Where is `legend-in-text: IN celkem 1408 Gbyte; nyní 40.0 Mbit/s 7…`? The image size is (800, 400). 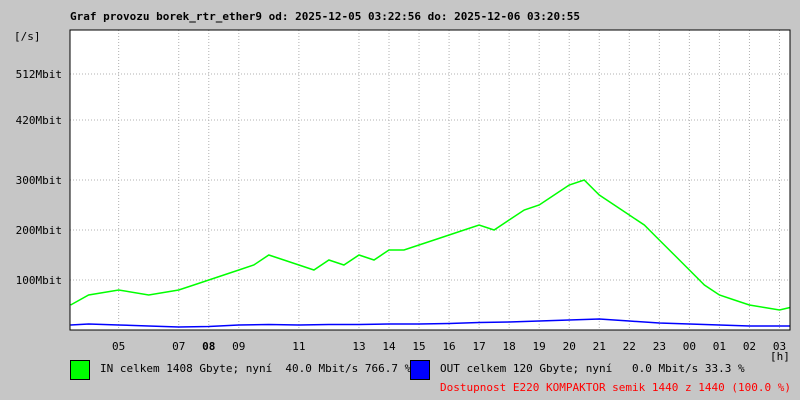 legend-in-text: IN celkem 1408 Gbyte; nyní 40.0 Mbit/s 7… is located at coordinates (256, 368).